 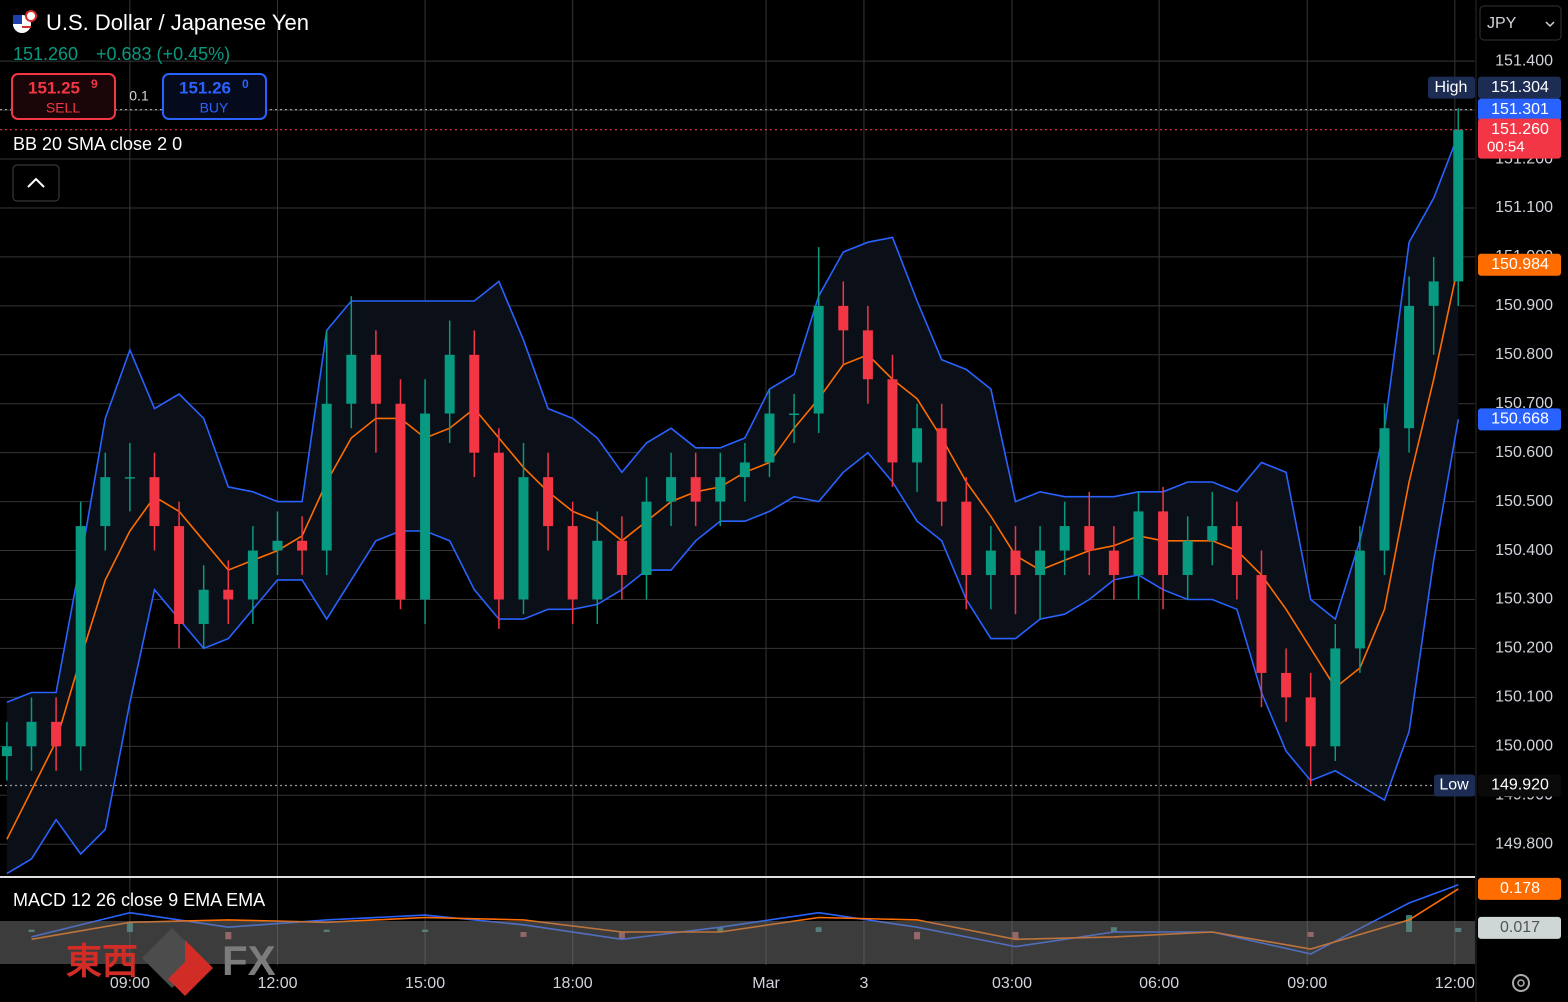 I want to click on buy-price: 151.26, so click(x=205, y=87).